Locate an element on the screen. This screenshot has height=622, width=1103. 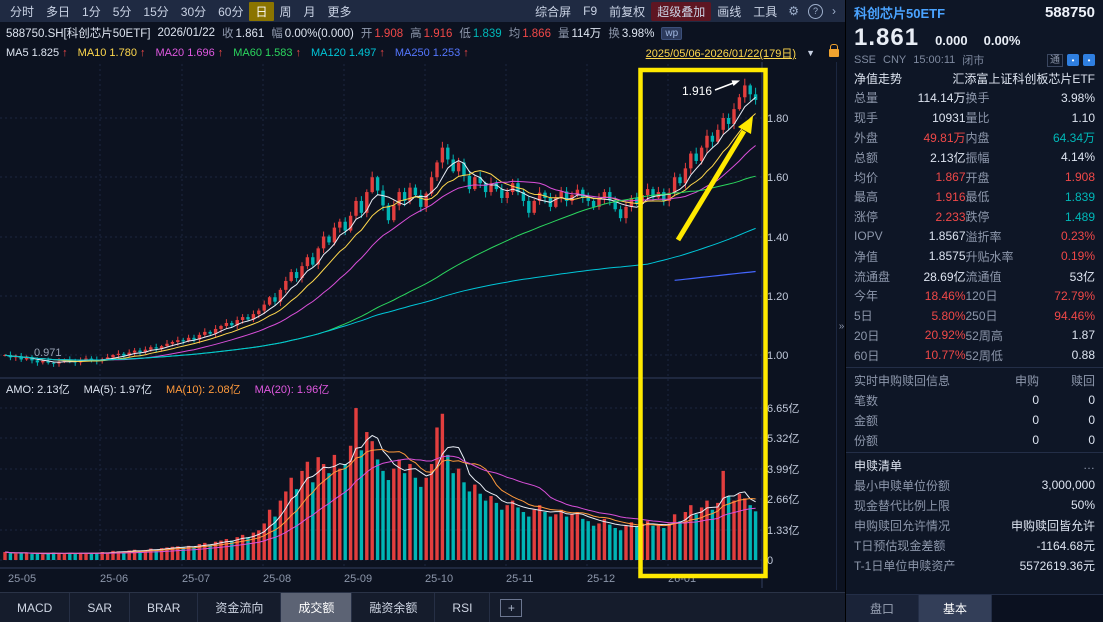
tab-turnover: 成交额 is located at coordinates (317, 607).